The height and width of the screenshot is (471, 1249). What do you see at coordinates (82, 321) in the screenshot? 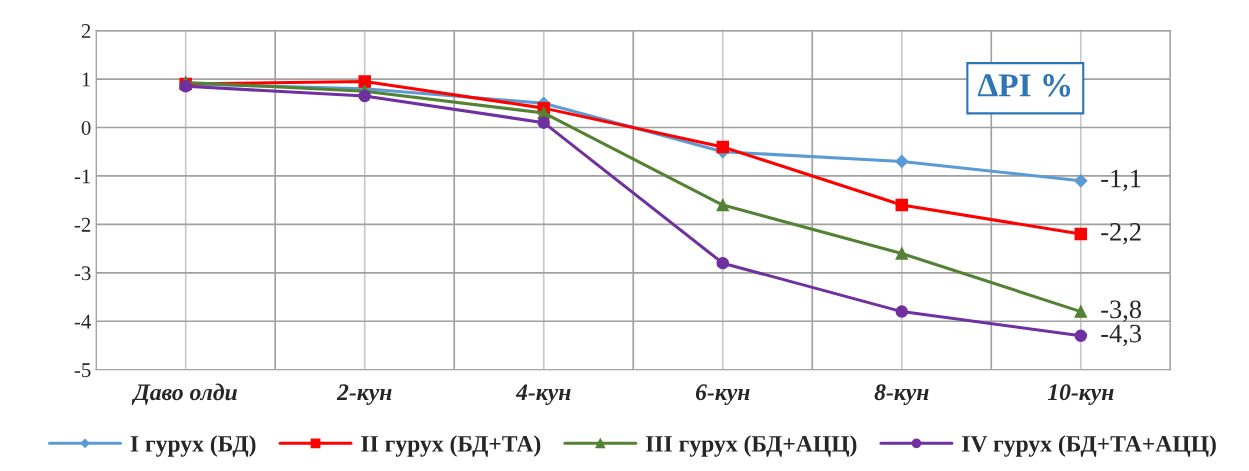
I see `y-tick-label: -4` at bounding box center [82, 321].